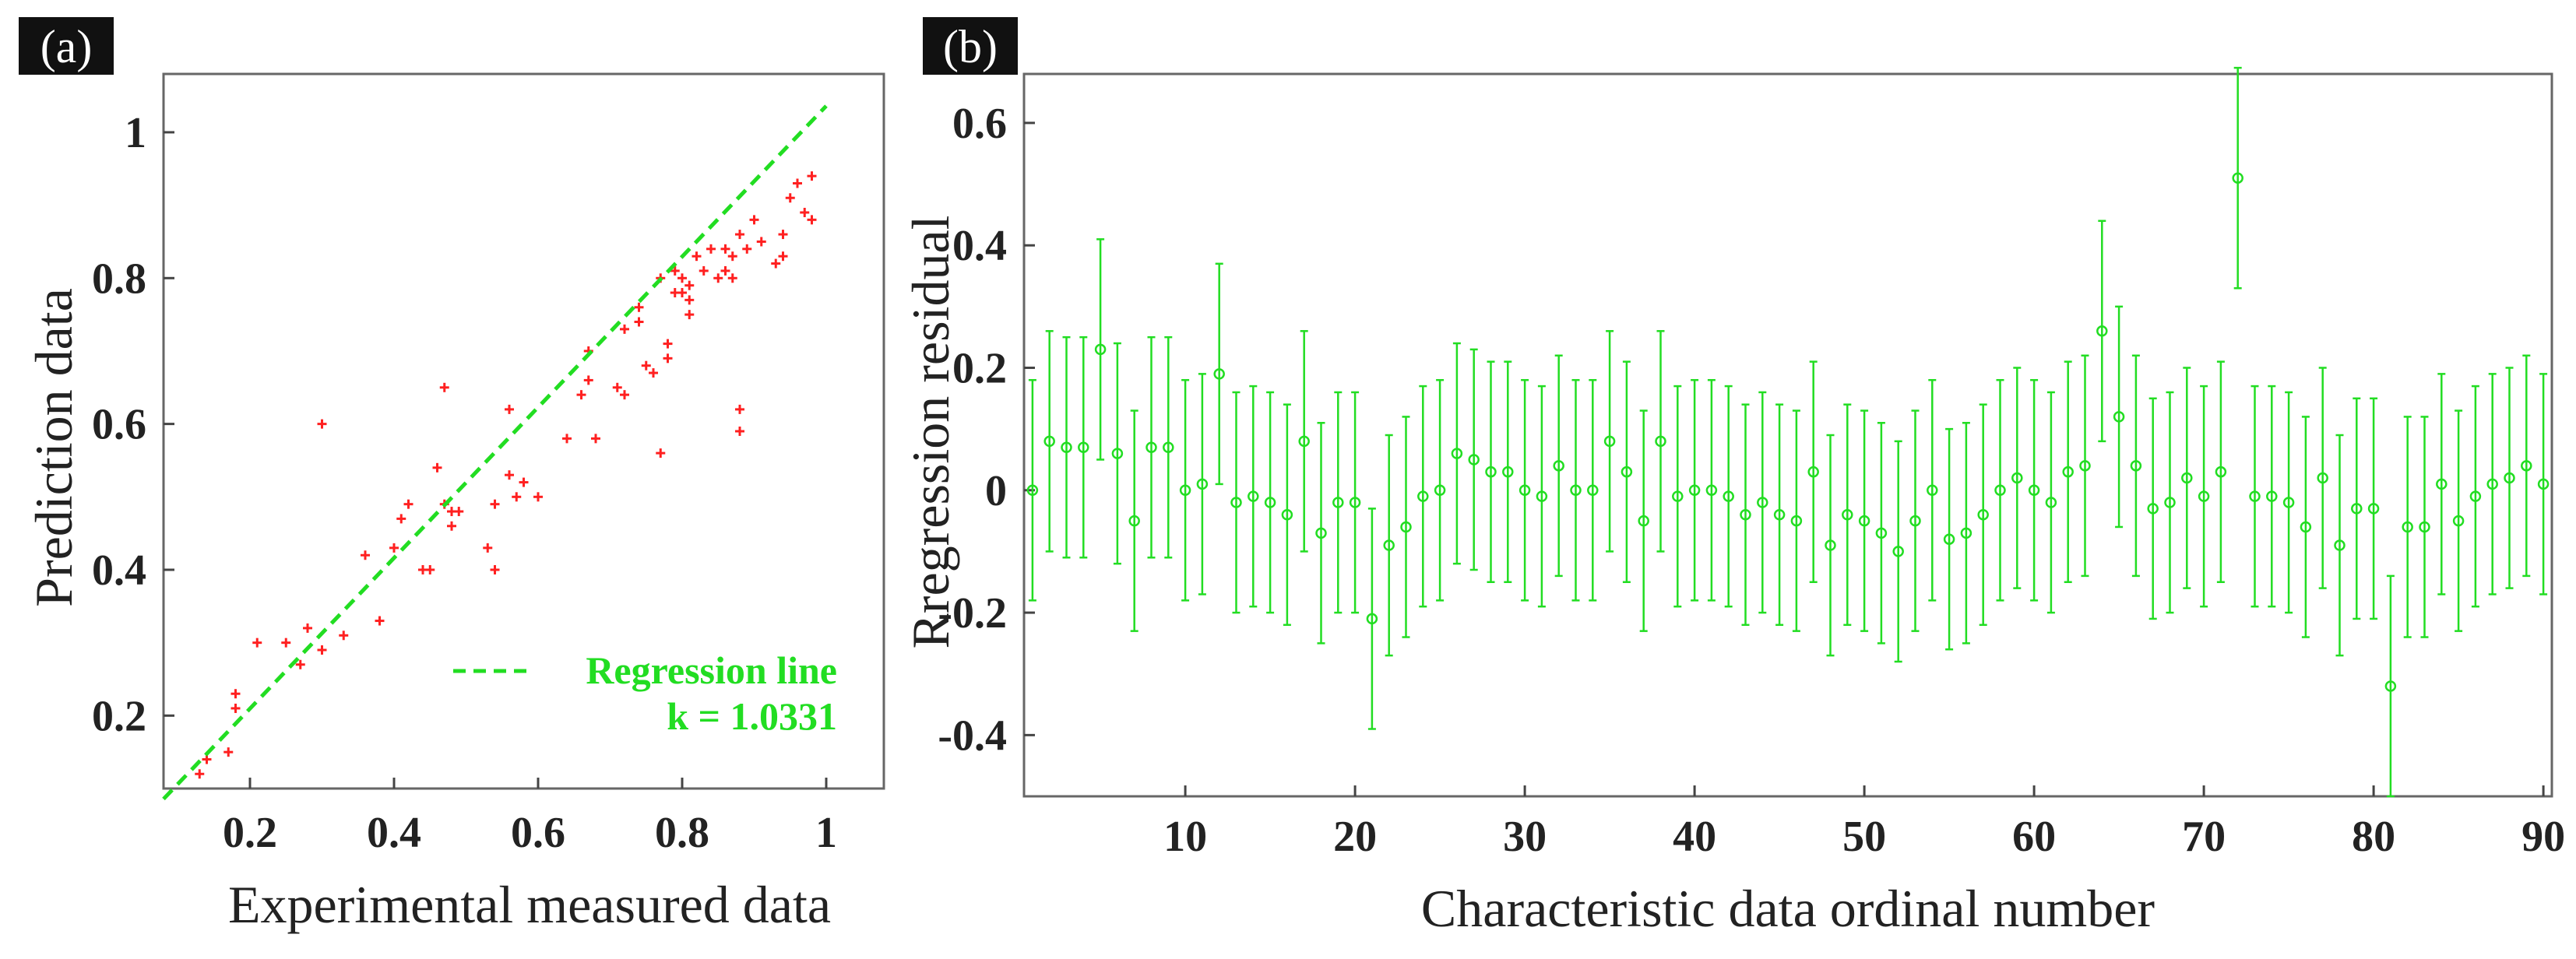 The image size is (2576, 959). Describe the element at coordinates (1864, 837) in the screenshot. I see `panel-b-xtick-label: 50` at that location.